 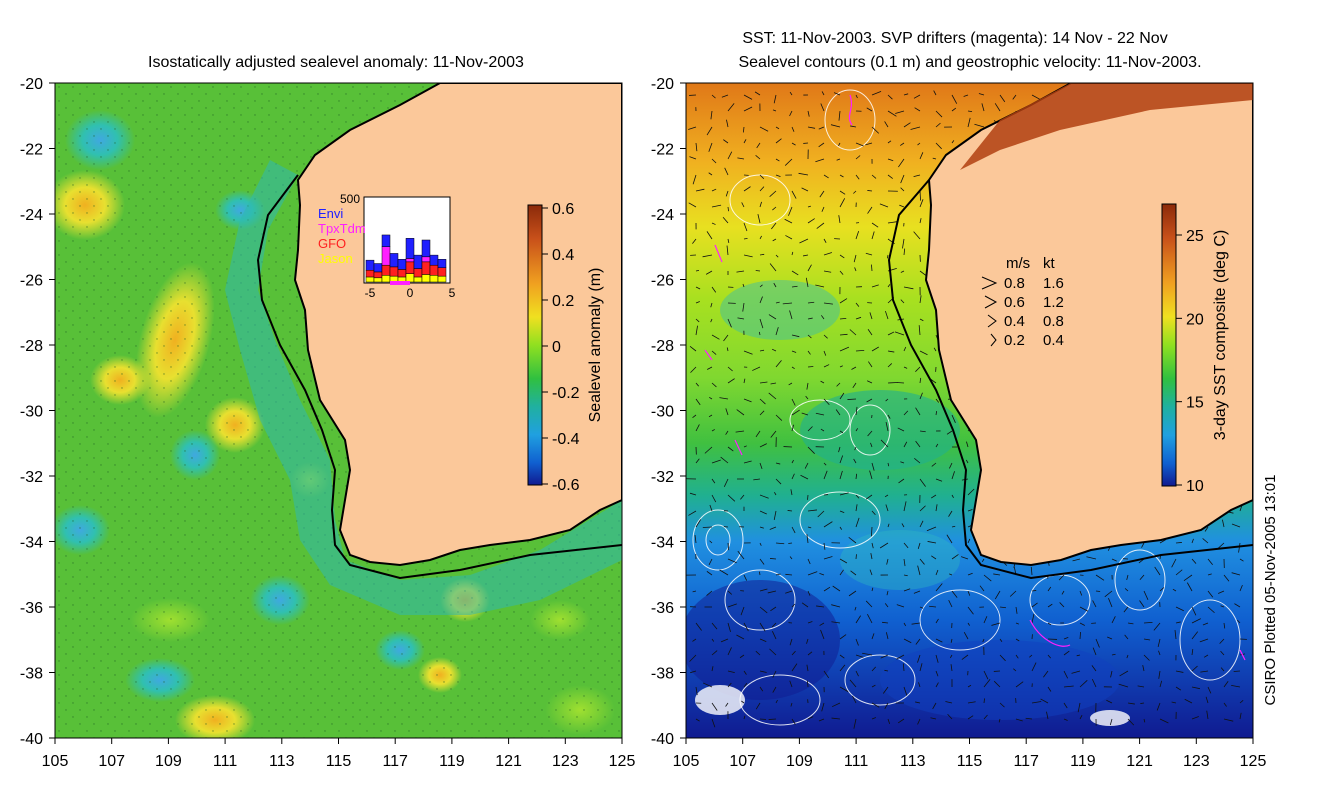 What do you see at coordinates (1195, 349) in the screenshot?
I see `right-colorbar: 25 20 15 10 3-day SST composite (deg C)` at bounding box center [1195, 349].